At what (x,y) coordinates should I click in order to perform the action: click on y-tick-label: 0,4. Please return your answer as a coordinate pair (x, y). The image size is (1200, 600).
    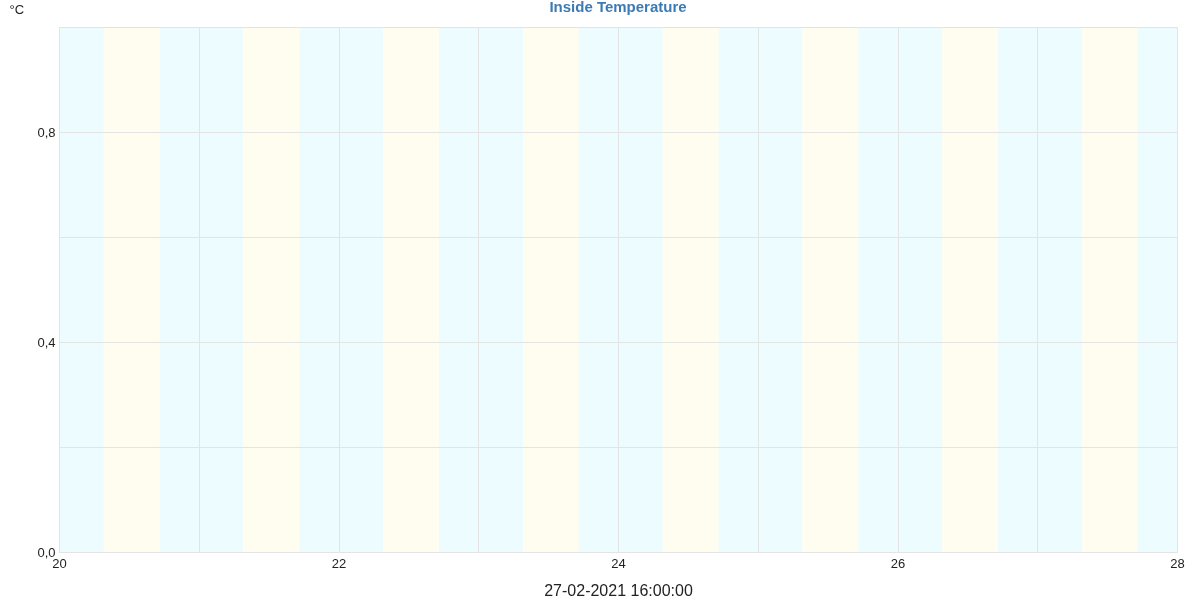
    Looking at the image, I should click on (46, 342).